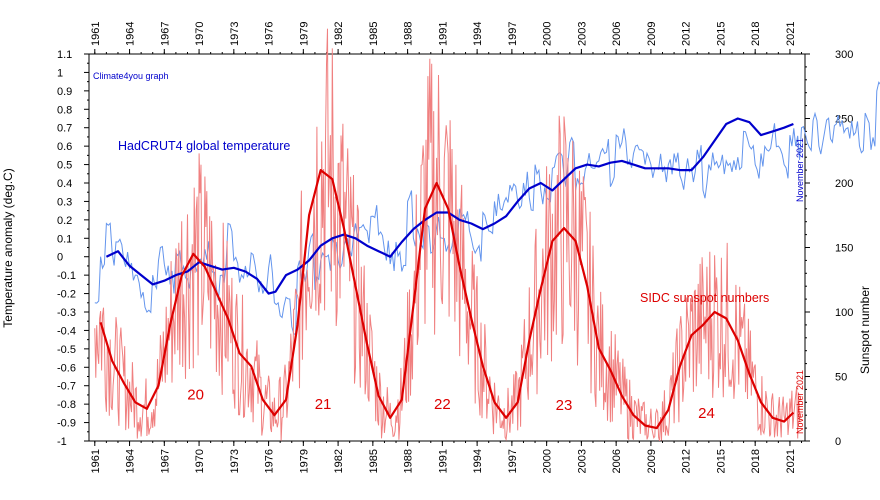 This screenshot has width=880, height=500. I want to click on x-tick-label-bottom: 1997, so click(513, 461).